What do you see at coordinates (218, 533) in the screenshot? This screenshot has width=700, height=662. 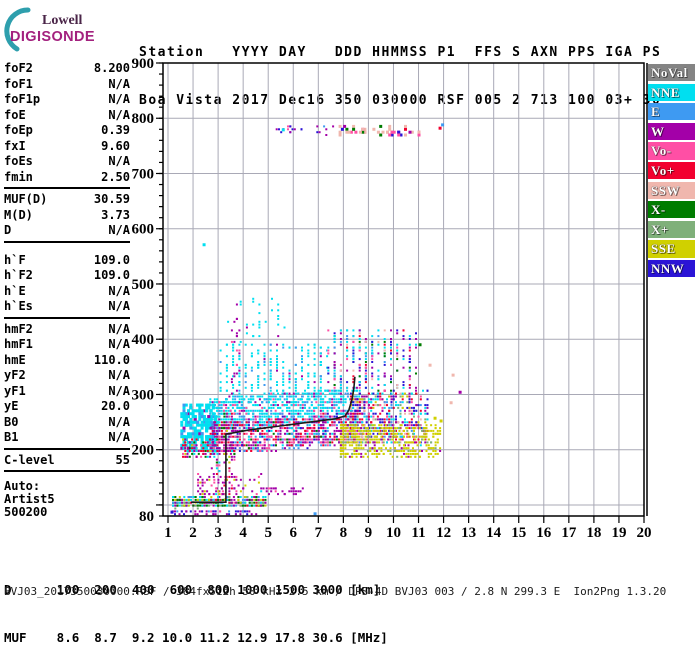 I see `svg-text: 3` at bounding box center [218, 533].